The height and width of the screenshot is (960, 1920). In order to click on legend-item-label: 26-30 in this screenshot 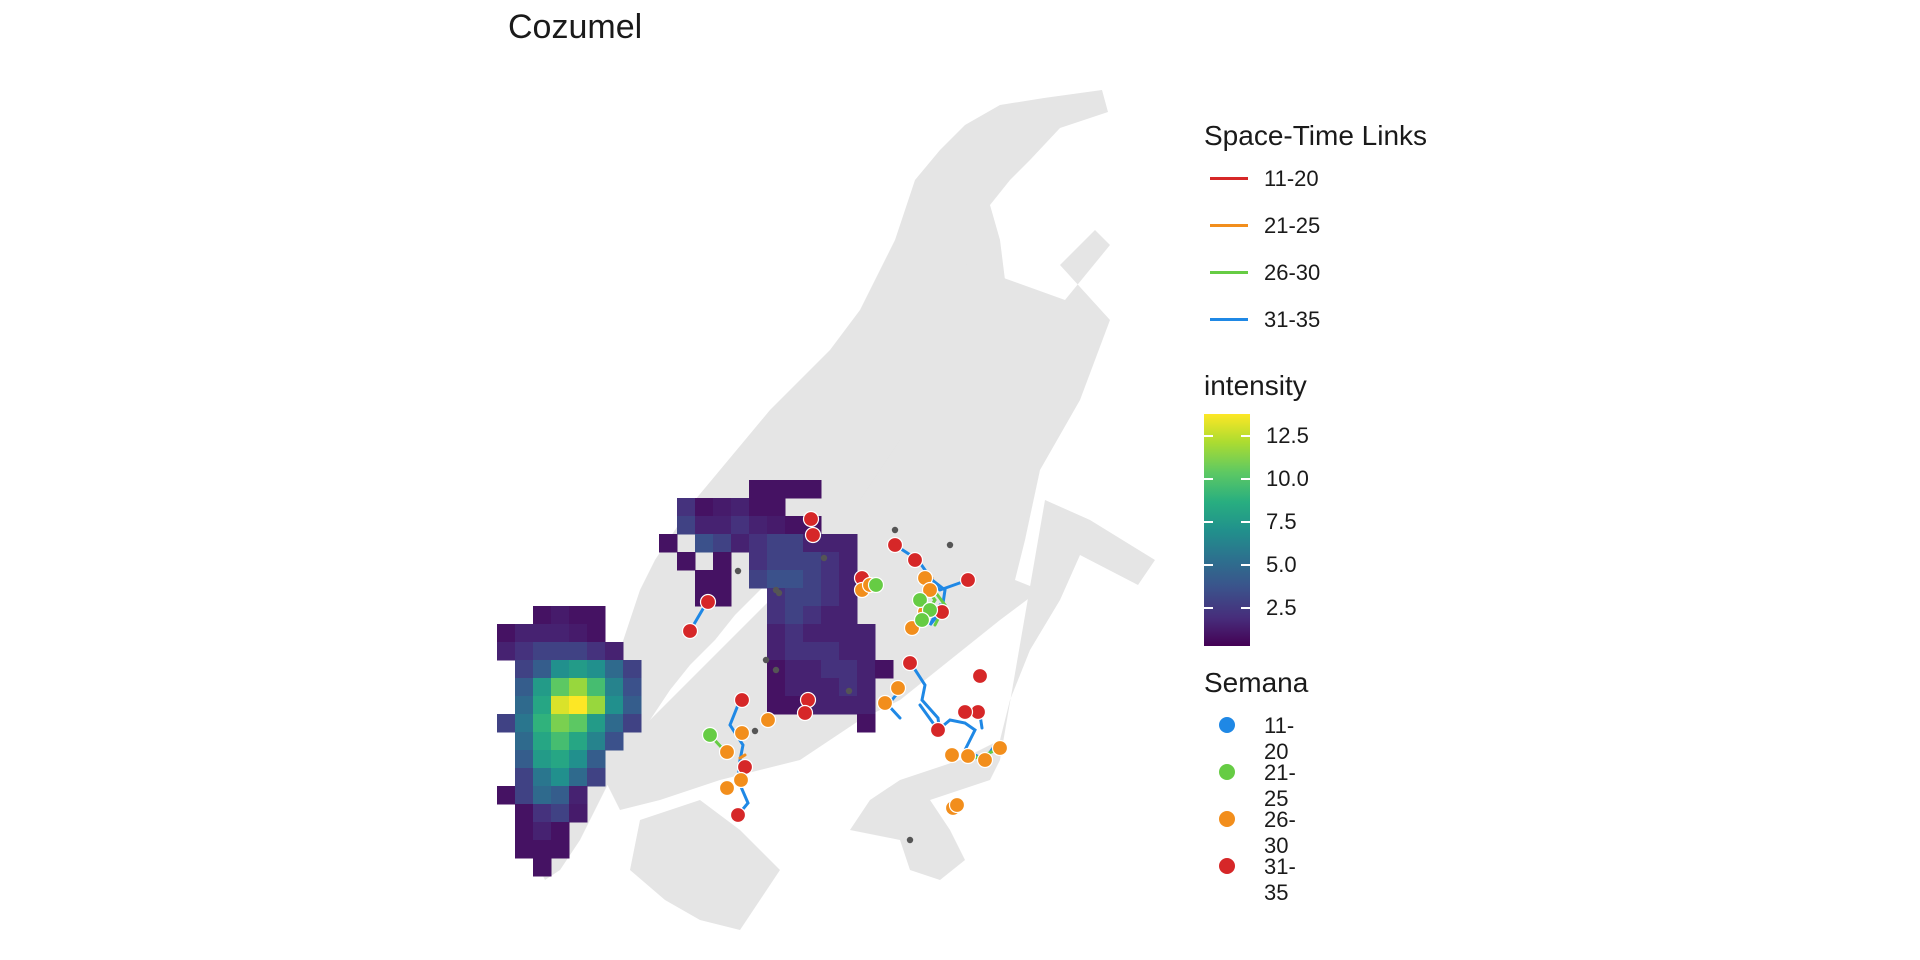, I will do `click(1280, 832)`.